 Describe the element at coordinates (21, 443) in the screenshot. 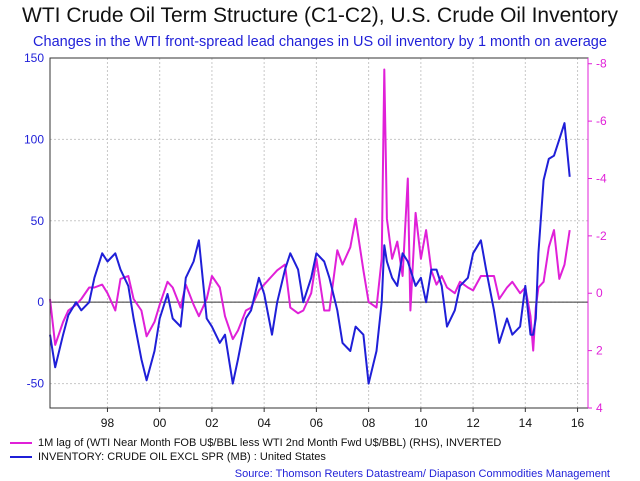

I see `legend-swatch-spread` at that location.